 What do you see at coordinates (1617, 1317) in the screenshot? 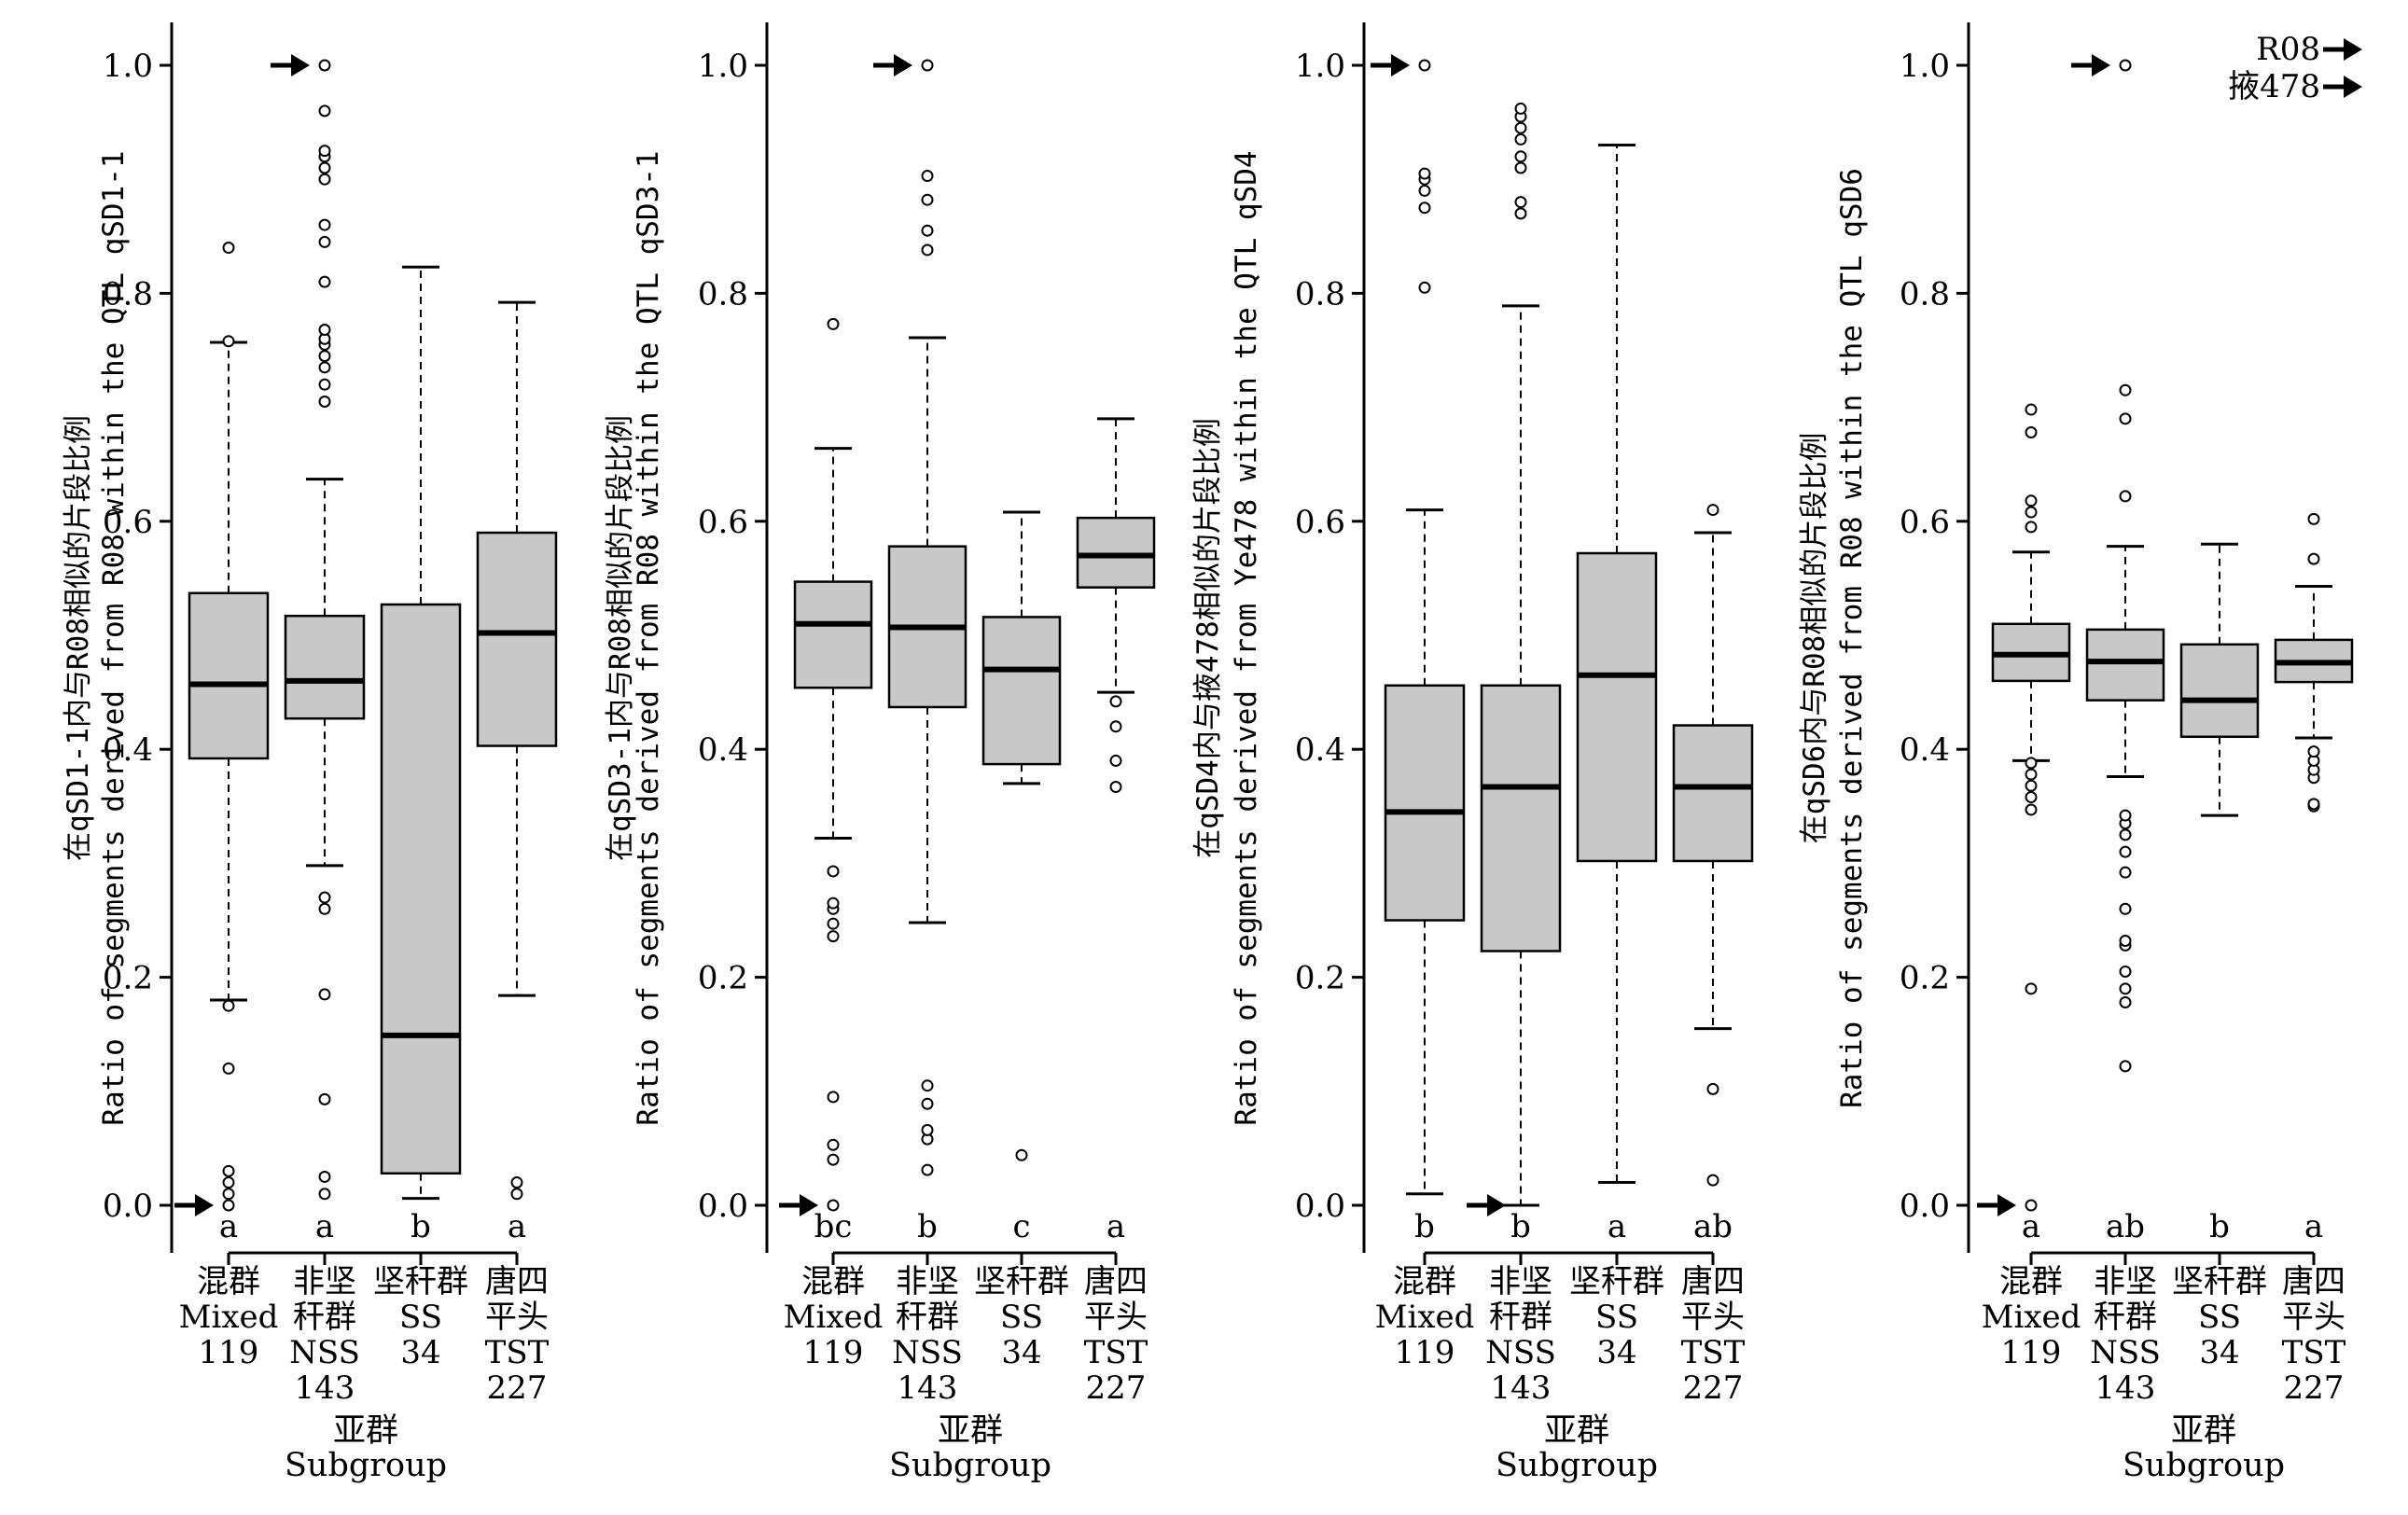
I see `panel-3-group-label-en: SS` at bounding box center [1617, 1317].